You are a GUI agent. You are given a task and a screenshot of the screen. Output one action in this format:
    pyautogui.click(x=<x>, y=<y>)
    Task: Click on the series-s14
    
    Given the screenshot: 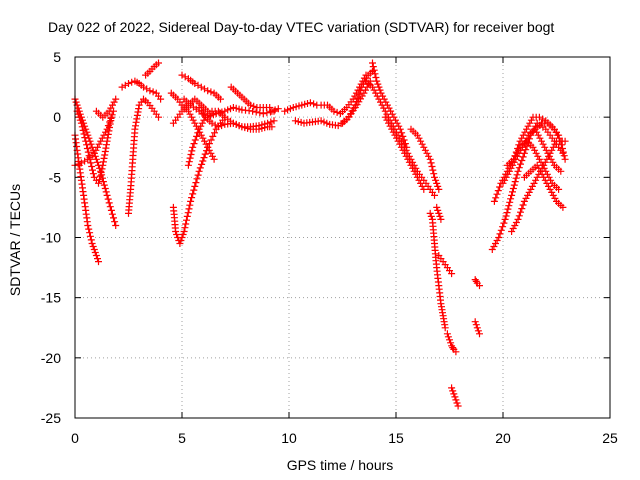 What is the action you would take?
    pyautogui.click(x=201, y=87)
    